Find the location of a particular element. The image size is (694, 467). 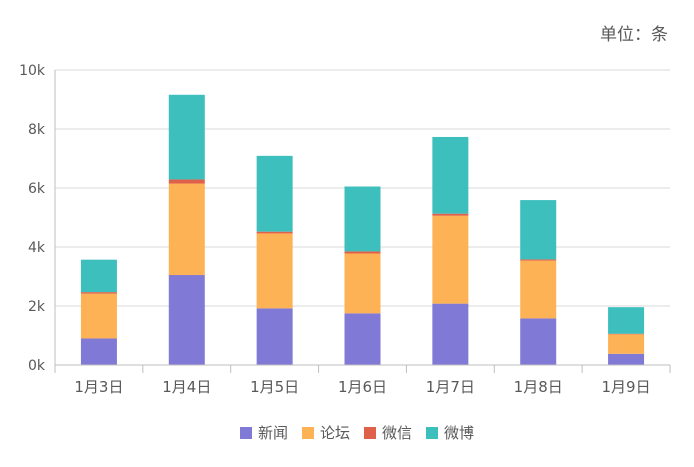

y-tick-label: 2k is located at coordinates (37, 307).